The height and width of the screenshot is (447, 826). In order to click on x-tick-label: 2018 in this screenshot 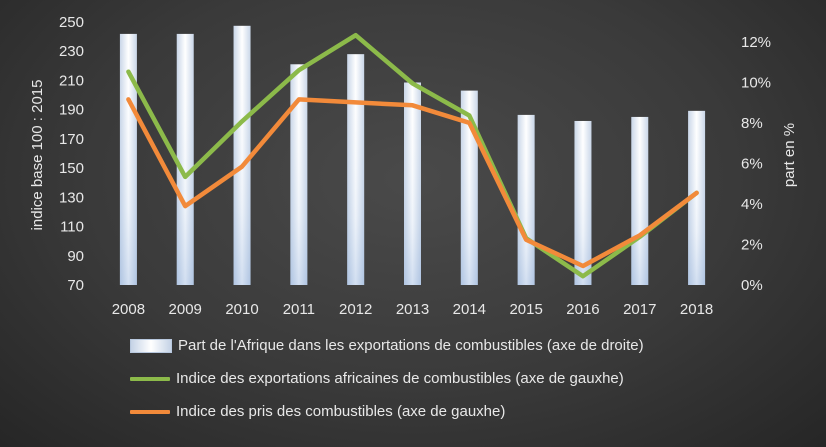, I will do `click(696, 309)`.